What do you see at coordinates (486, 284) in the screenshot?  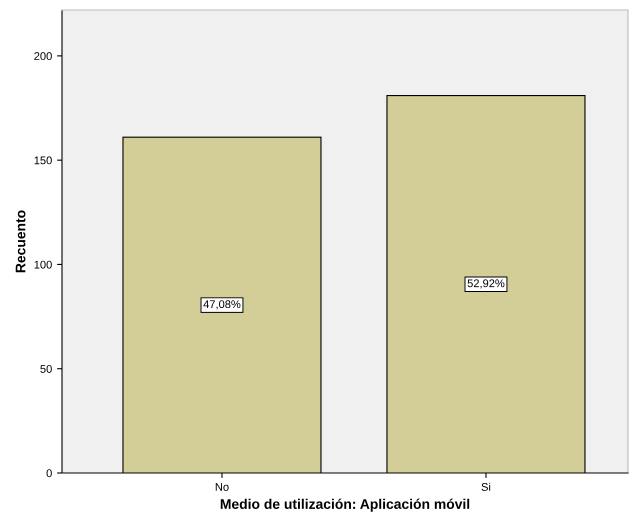 I see `annotation: 52,92%` at bounding box center [486, 284].